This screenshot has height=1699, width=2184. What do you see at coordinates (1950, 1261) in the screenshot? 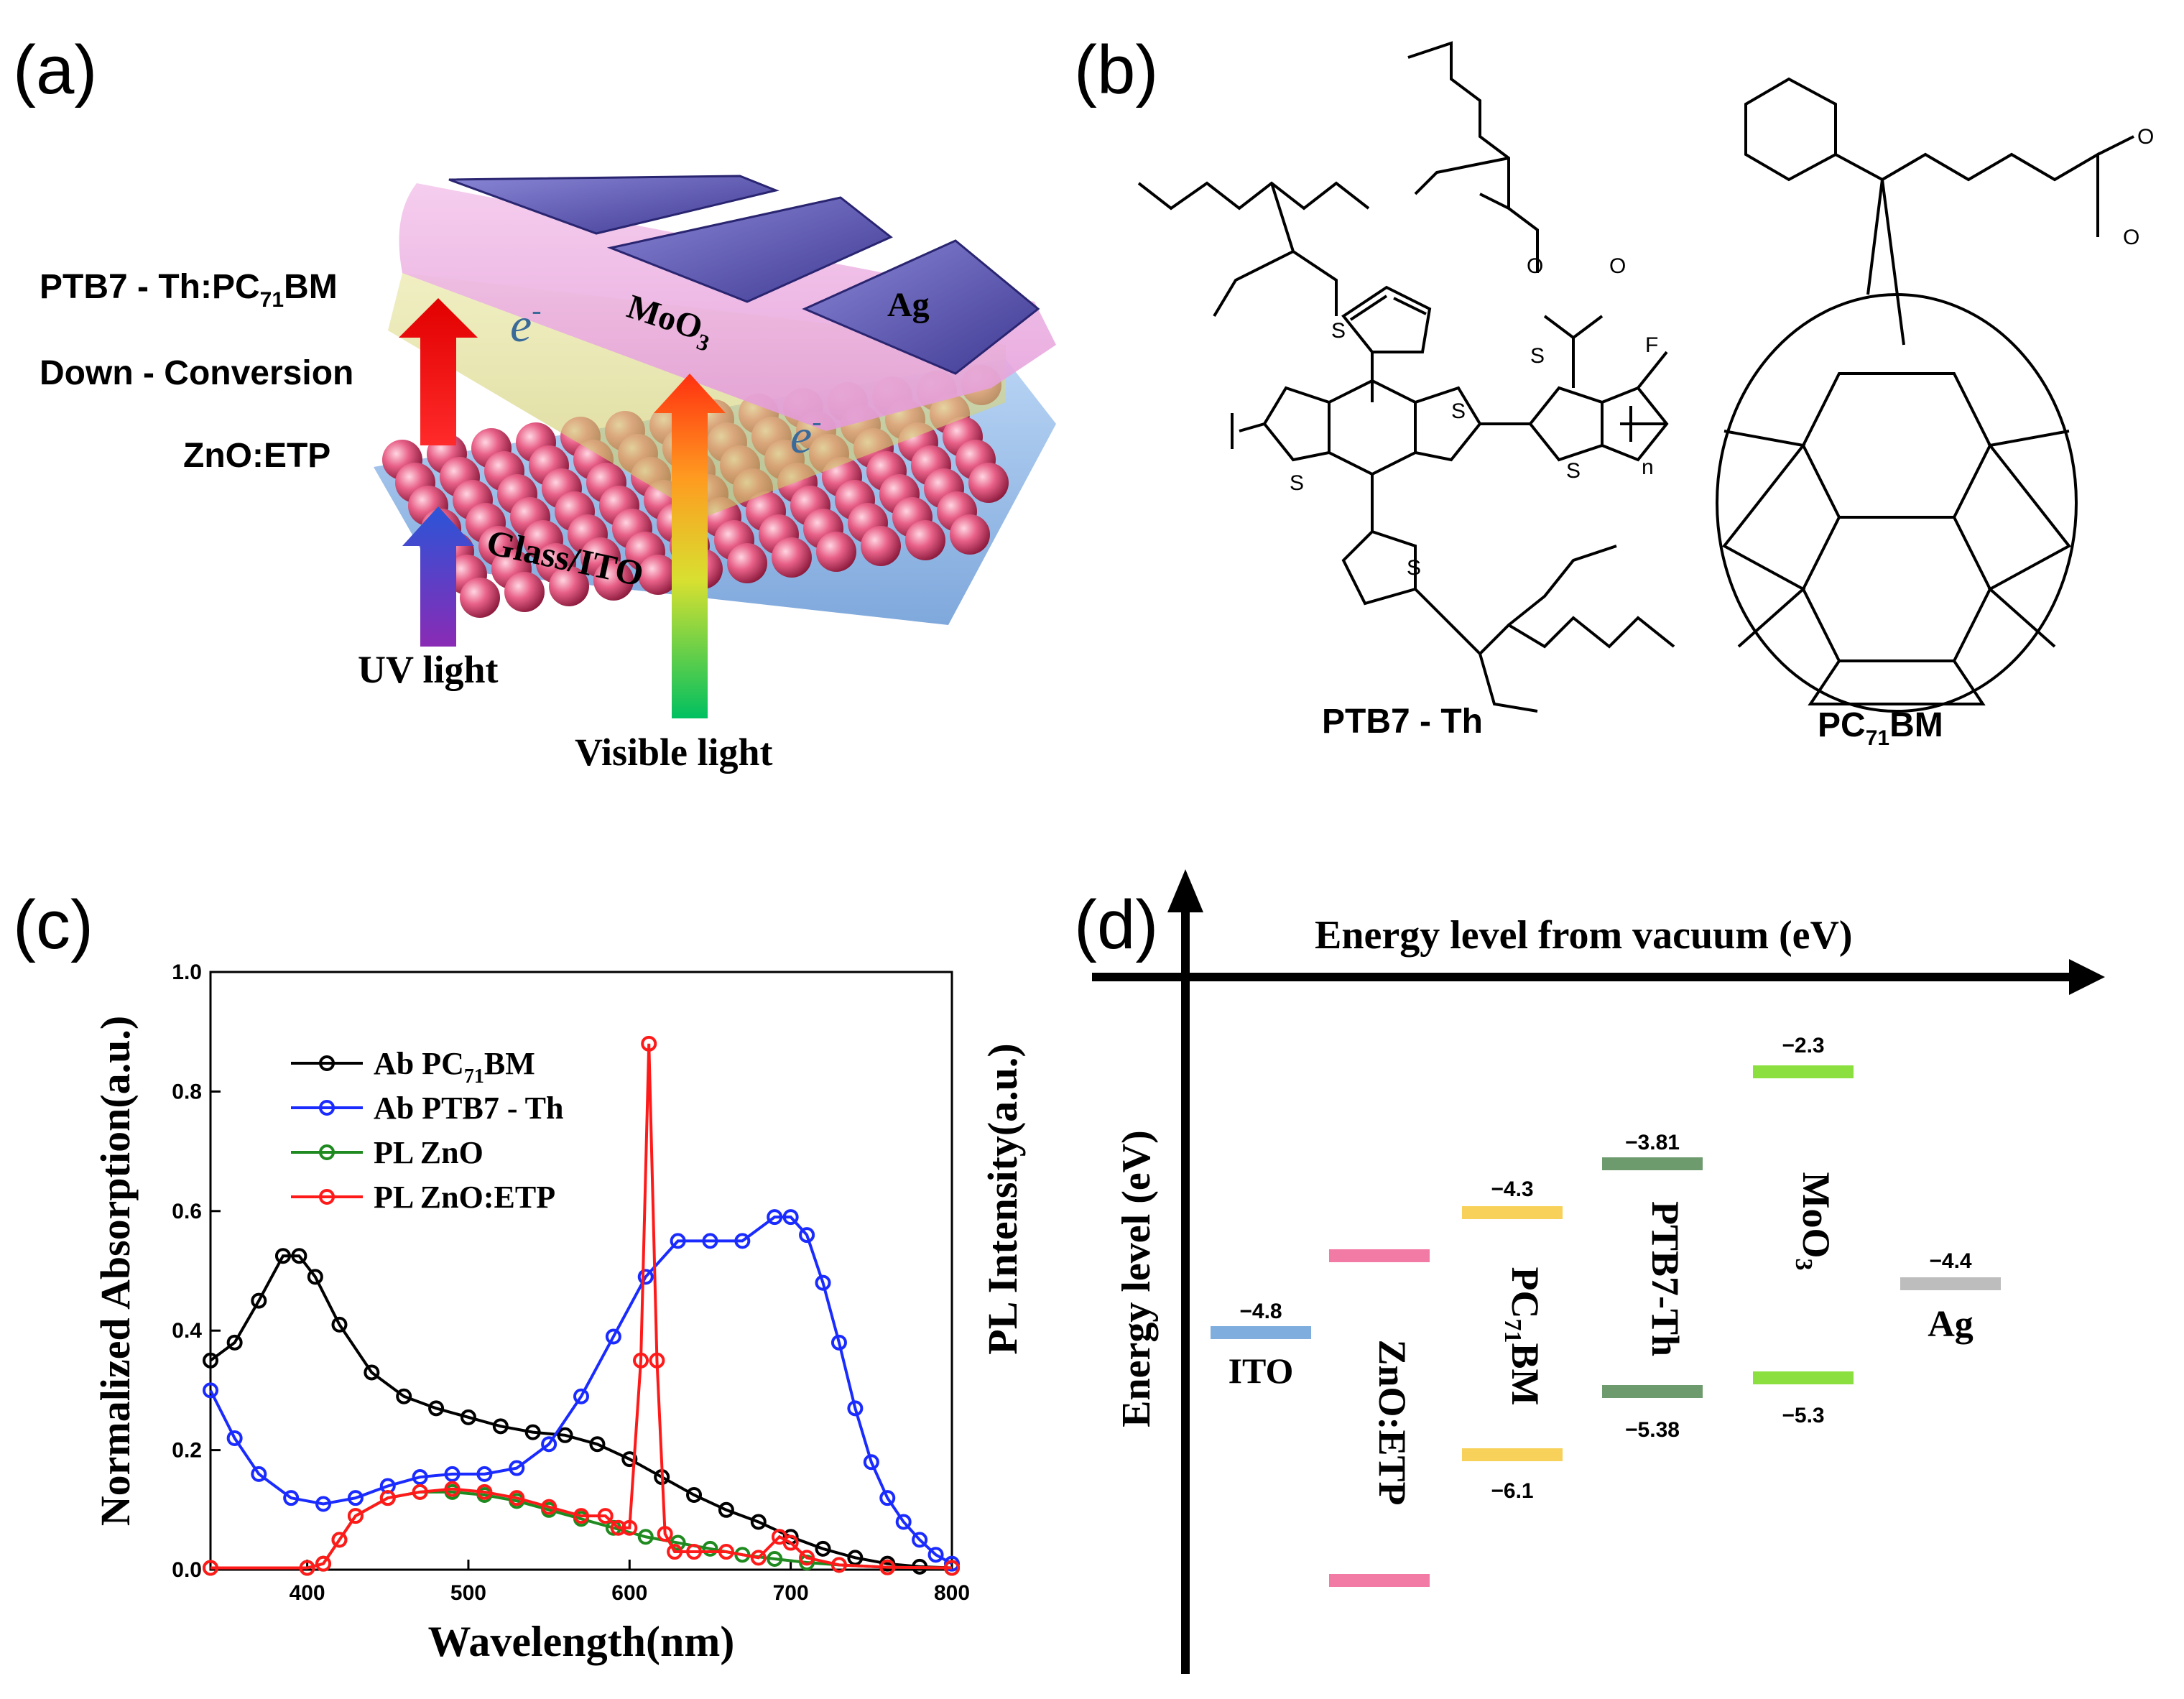
I see `ag-level-value: −4.4` at bounding box center [1950, 1261].